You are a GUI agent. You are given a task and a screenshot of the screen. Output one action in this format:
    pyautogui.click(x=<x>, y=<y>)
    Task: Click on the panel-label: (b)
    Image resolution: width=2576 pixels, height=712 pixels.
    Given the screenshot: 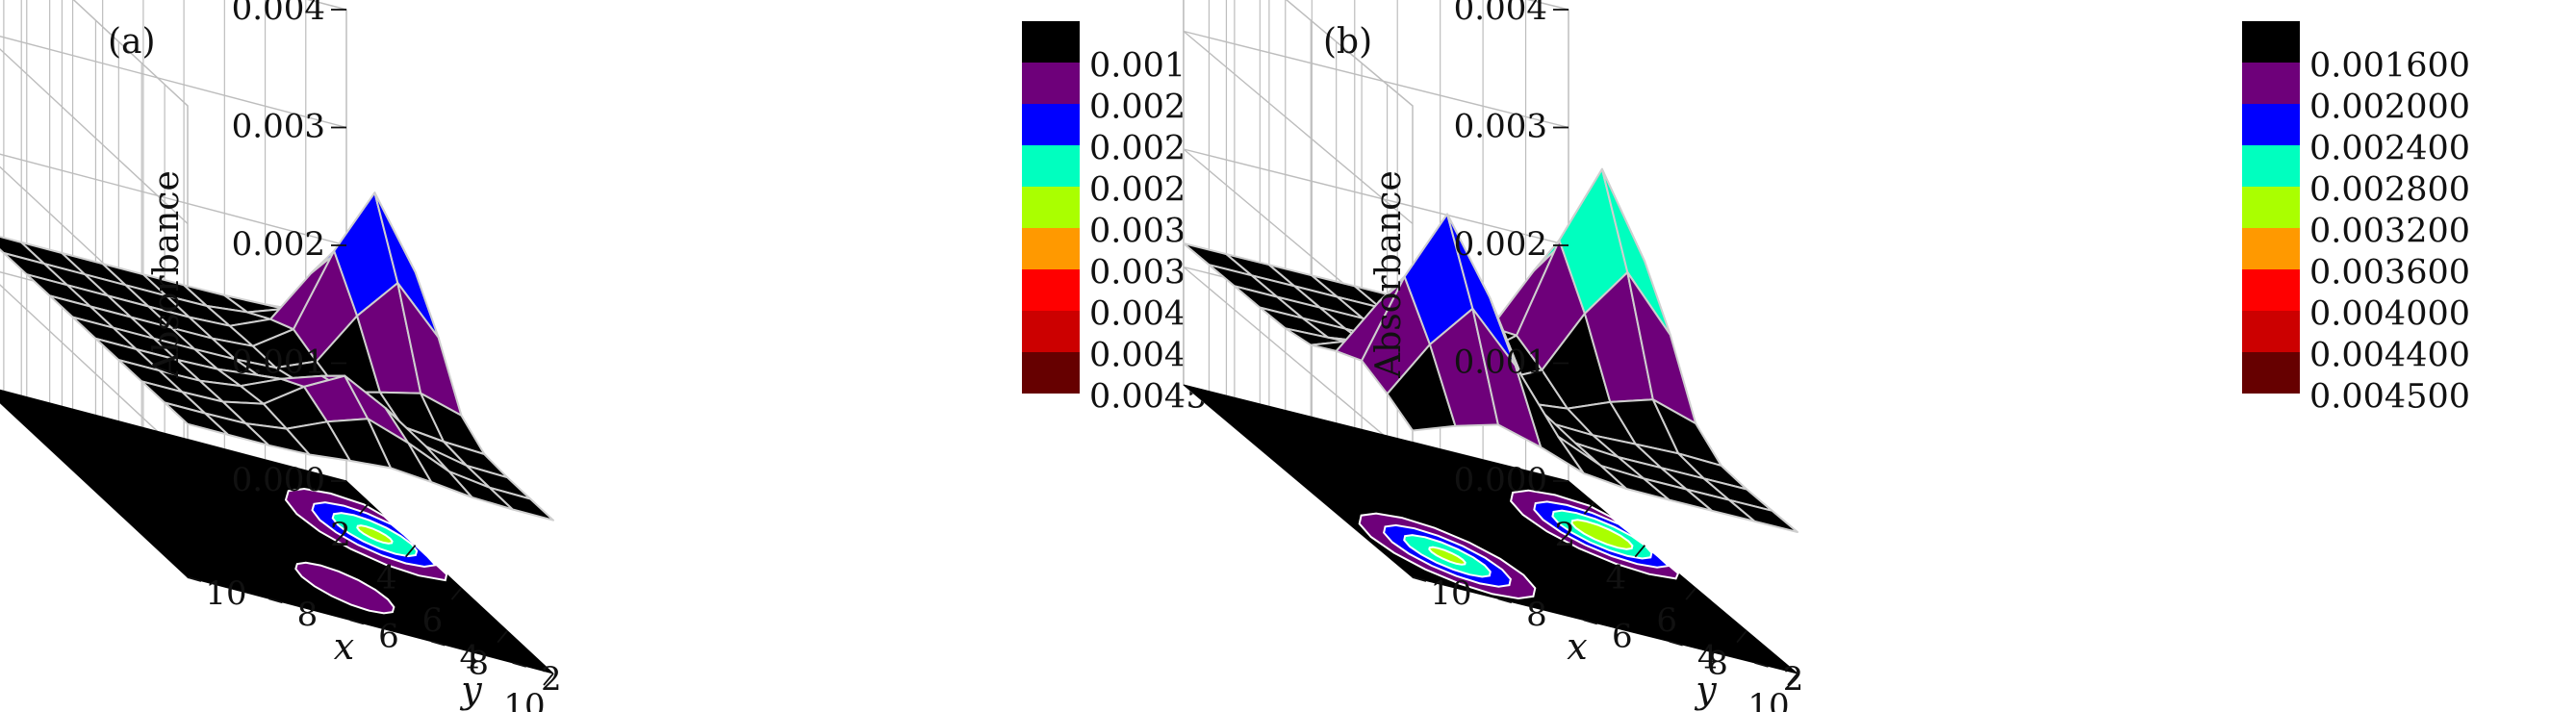 What is the action you would take?
    pyautogui.click(x=1347, y=42)
    